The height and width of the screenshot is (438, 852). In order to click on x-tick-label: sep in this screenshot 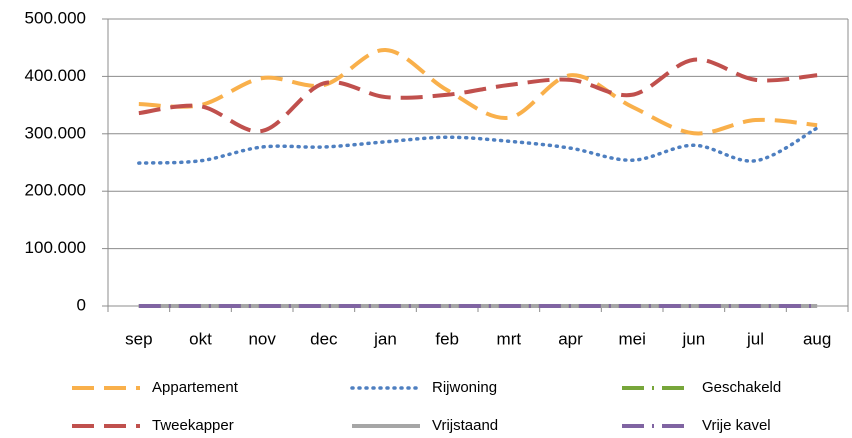, I will do `click(138, 338)`.